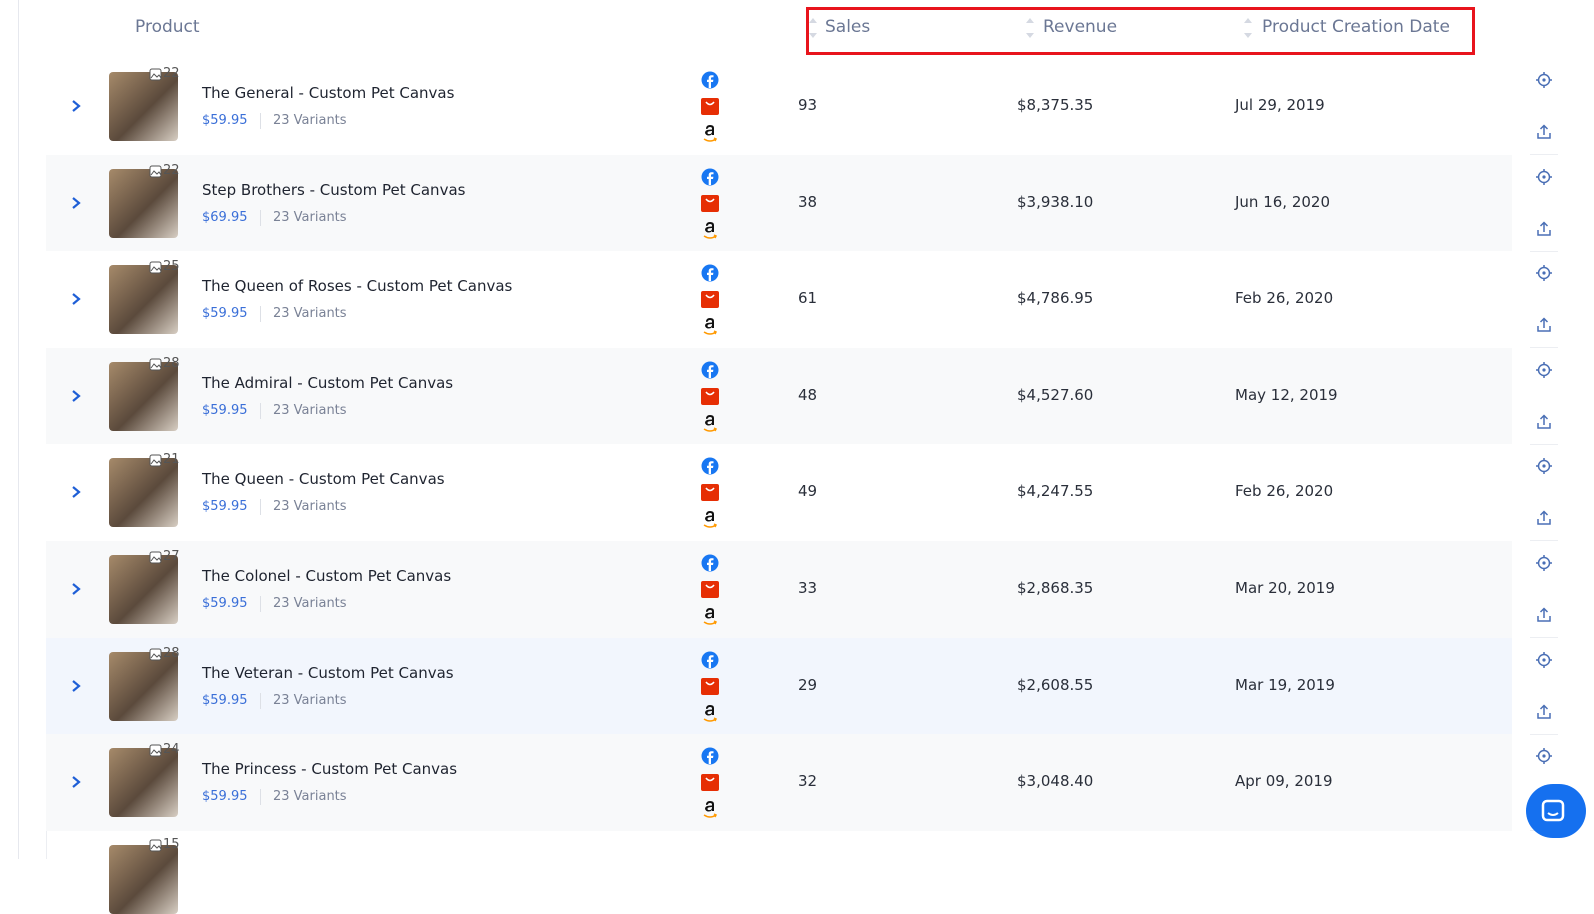 This screenshot has width=1594, height=914. Describe the element at coordinates (1280, 105) in the screenshot. I see `creation-date: Jul 29, 2019` at that location.